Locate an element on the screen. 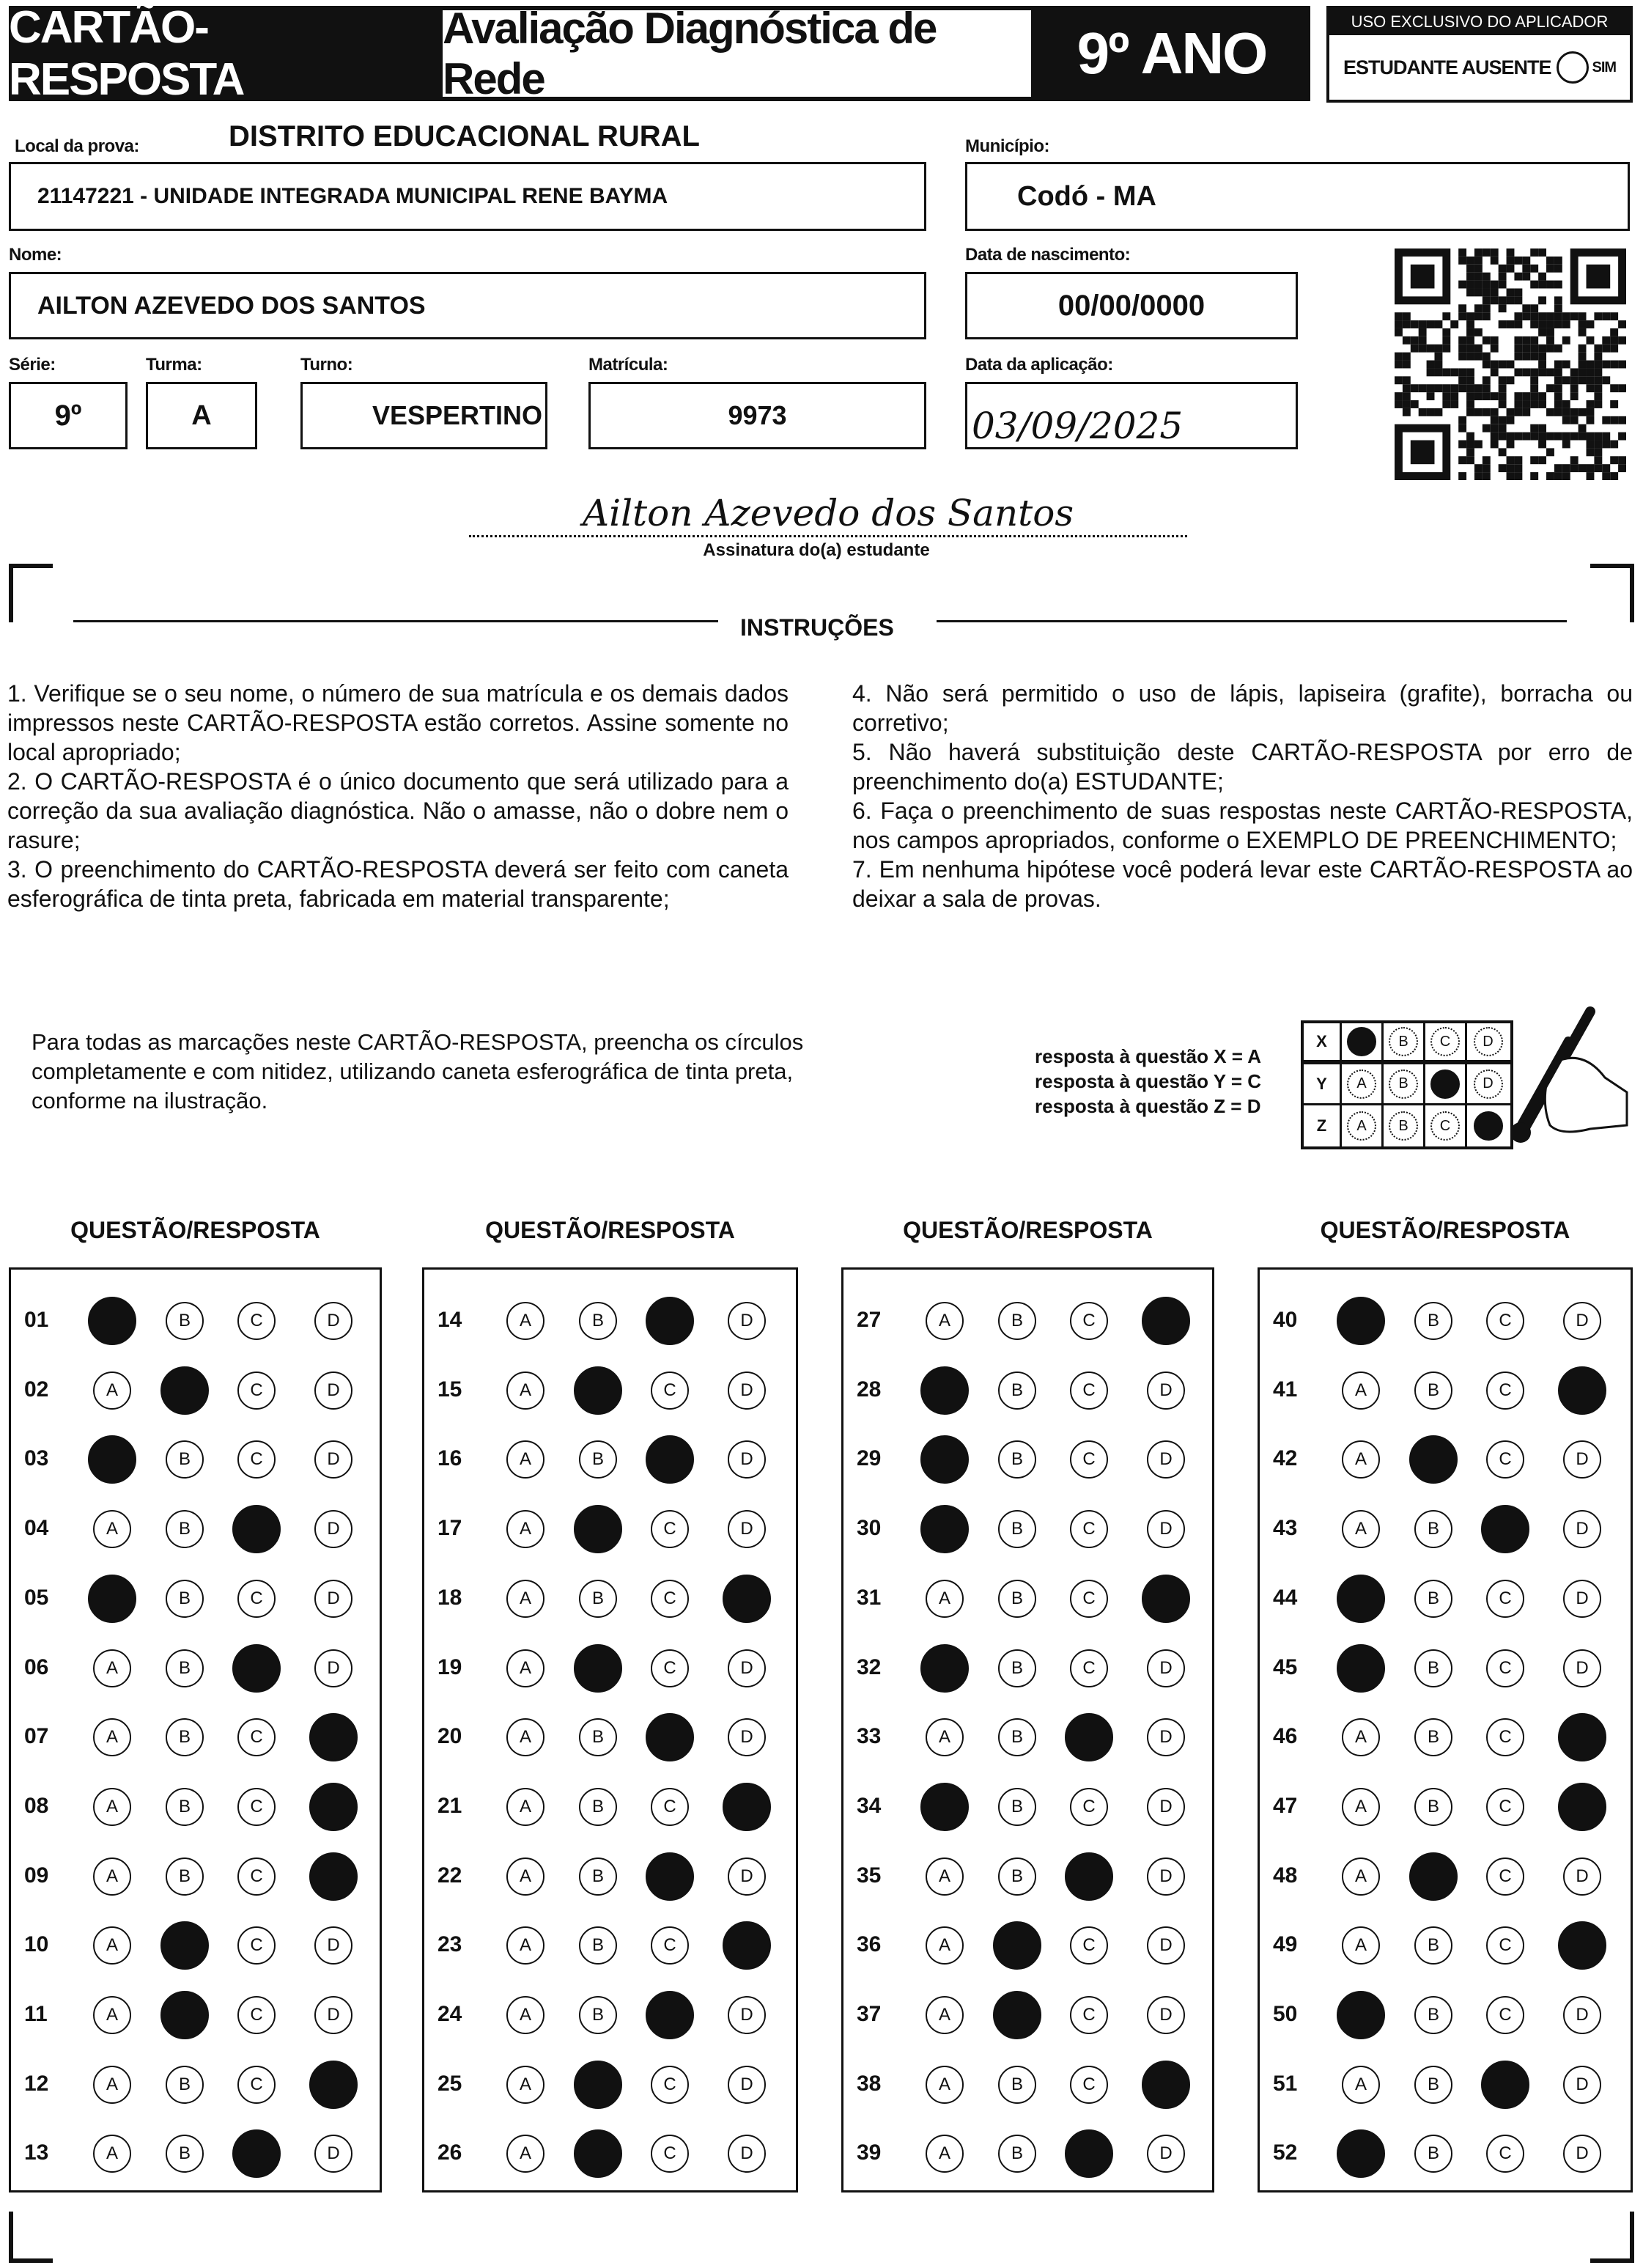 The height and width of the screenshot is (2268, 1643). absent-bubble is located at coordinates (1573, 67).